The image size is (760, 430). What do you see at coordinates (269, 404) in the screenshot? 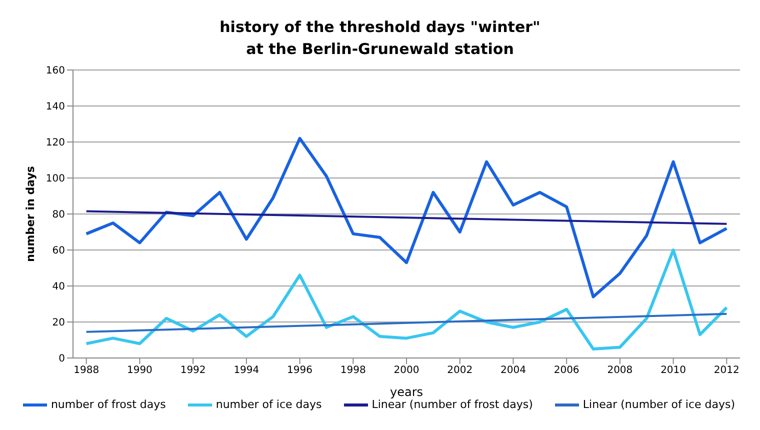
I see `legend-label: number of ice days` at bounding box center [269, 404].